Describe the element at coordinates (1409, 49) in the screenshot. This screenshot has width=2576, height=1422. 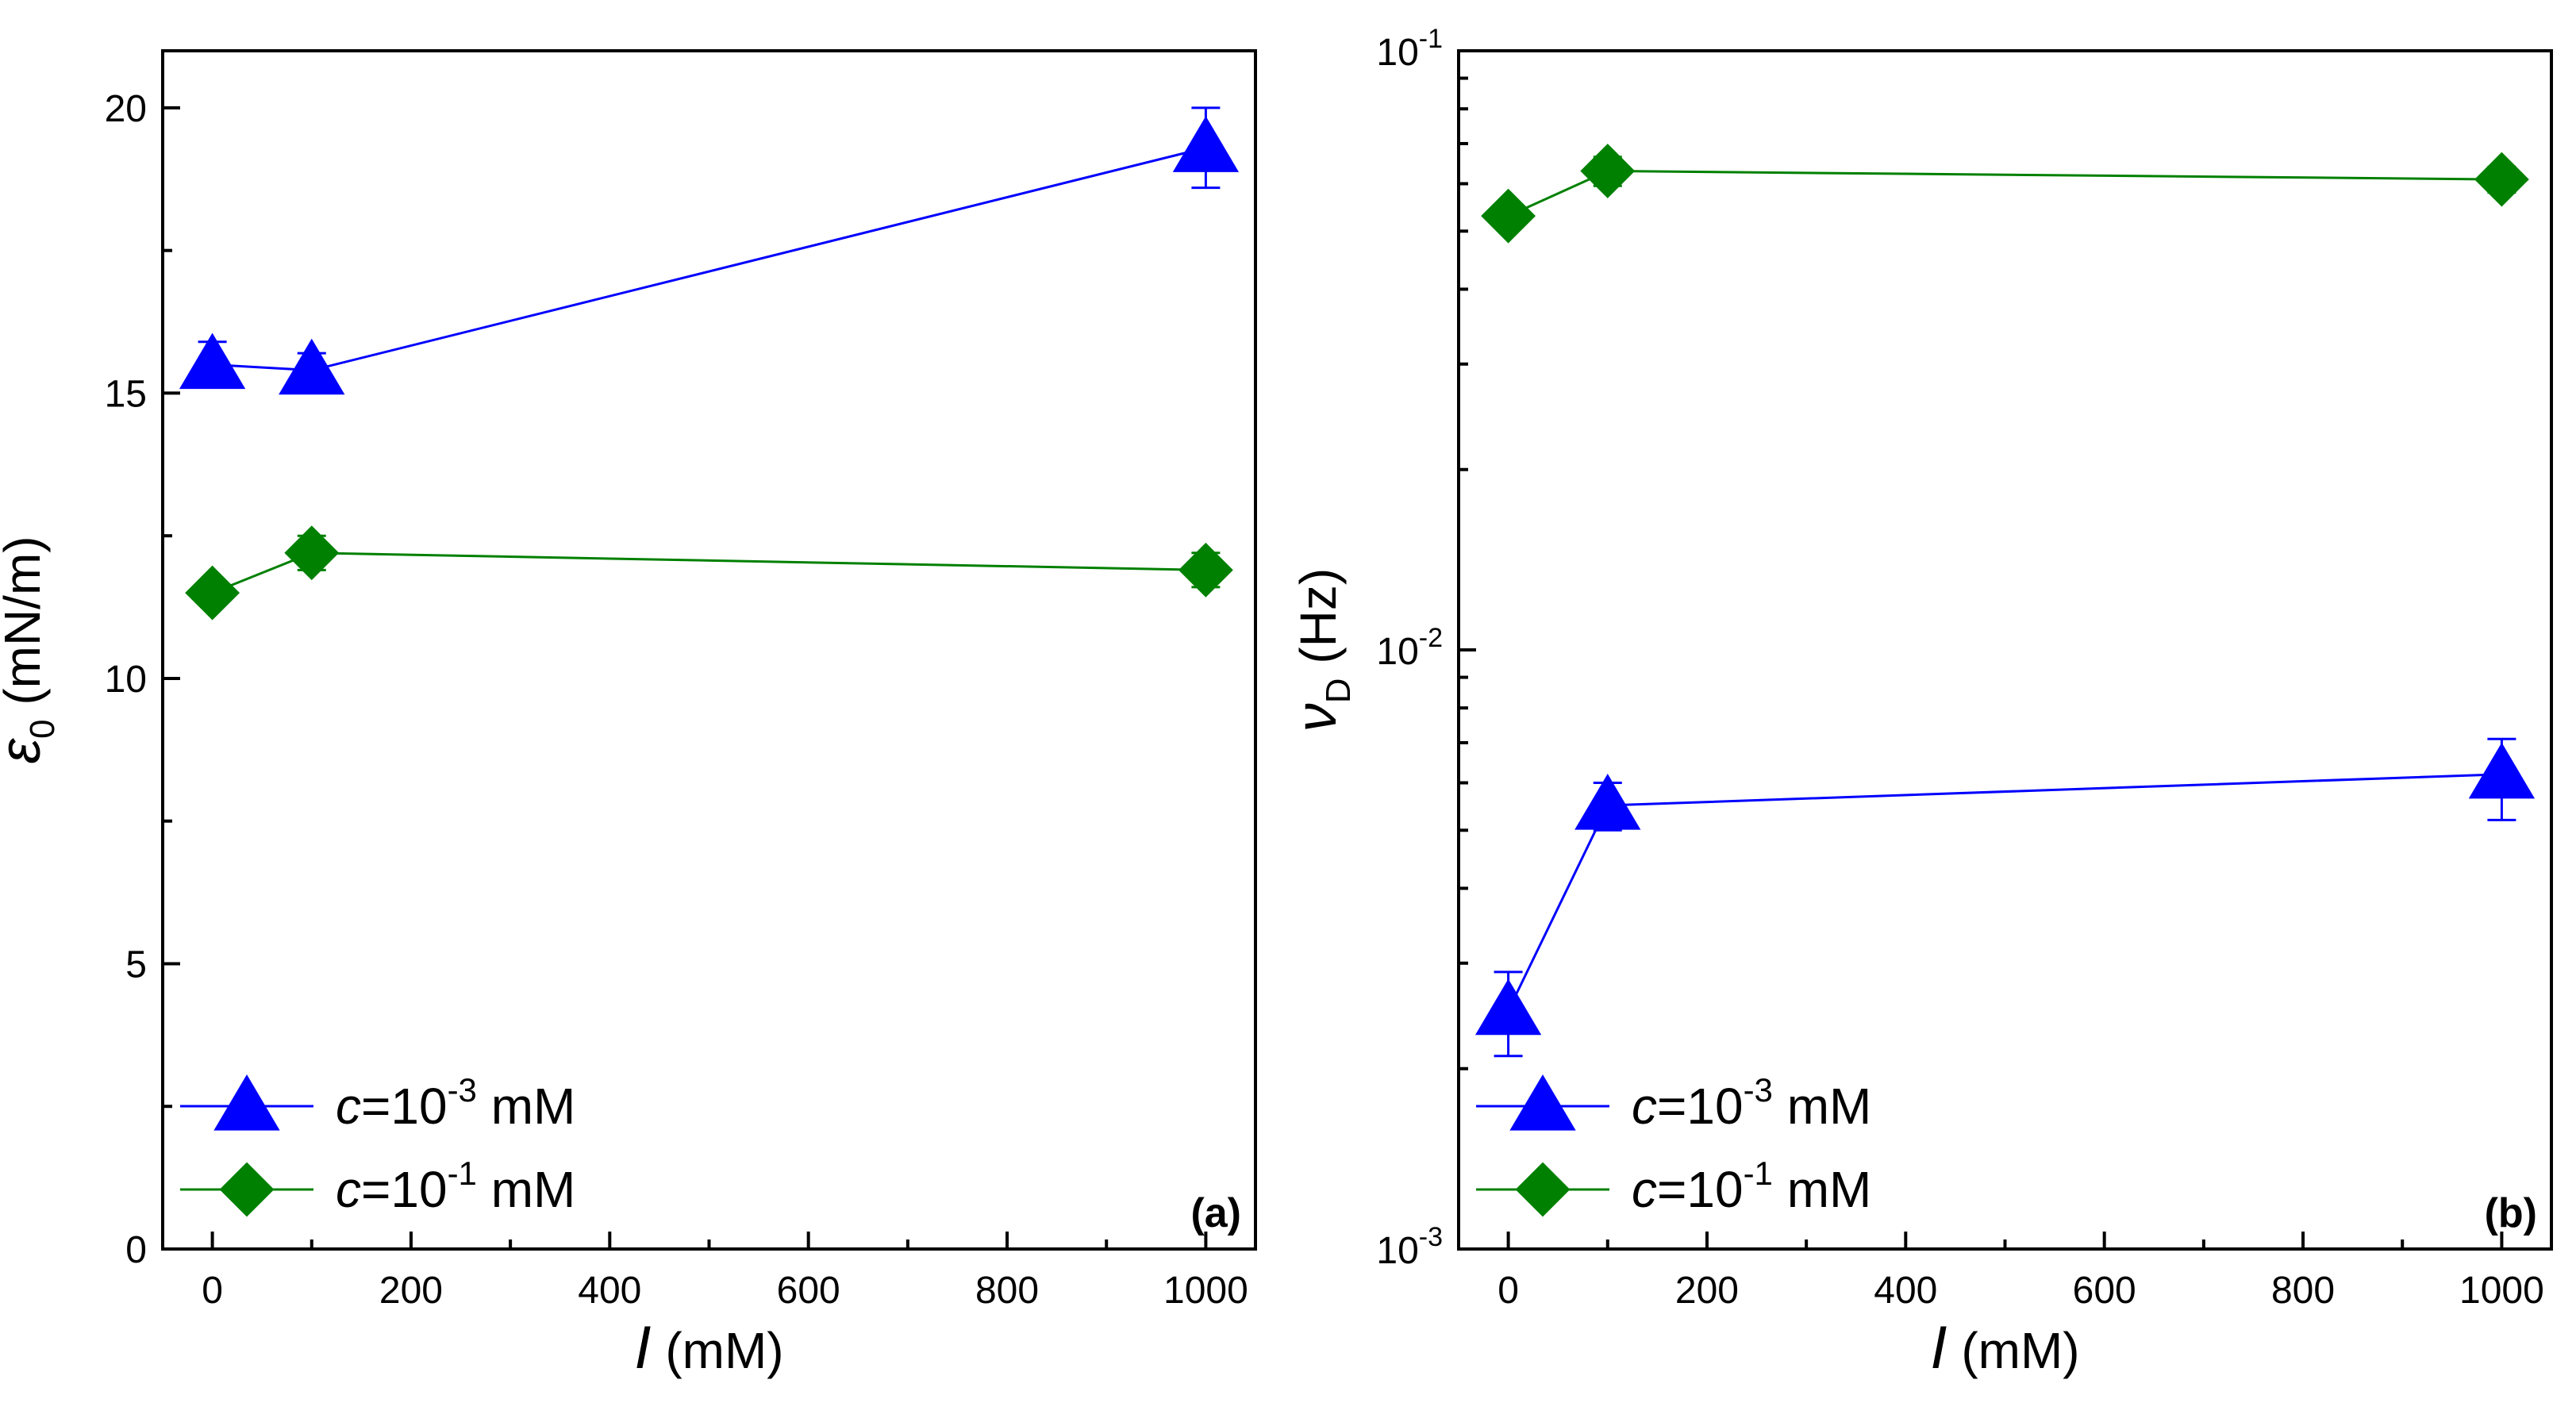
I see `y-tick-label: 10⁻¹` at that location.